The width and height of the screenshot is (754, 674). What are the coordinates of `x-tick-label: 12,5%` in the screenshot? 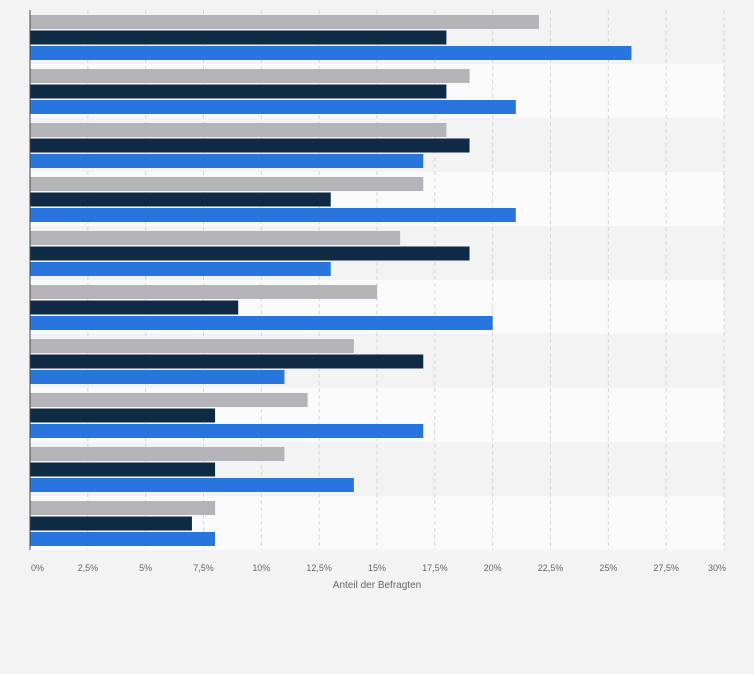 It's located at (319, 568).